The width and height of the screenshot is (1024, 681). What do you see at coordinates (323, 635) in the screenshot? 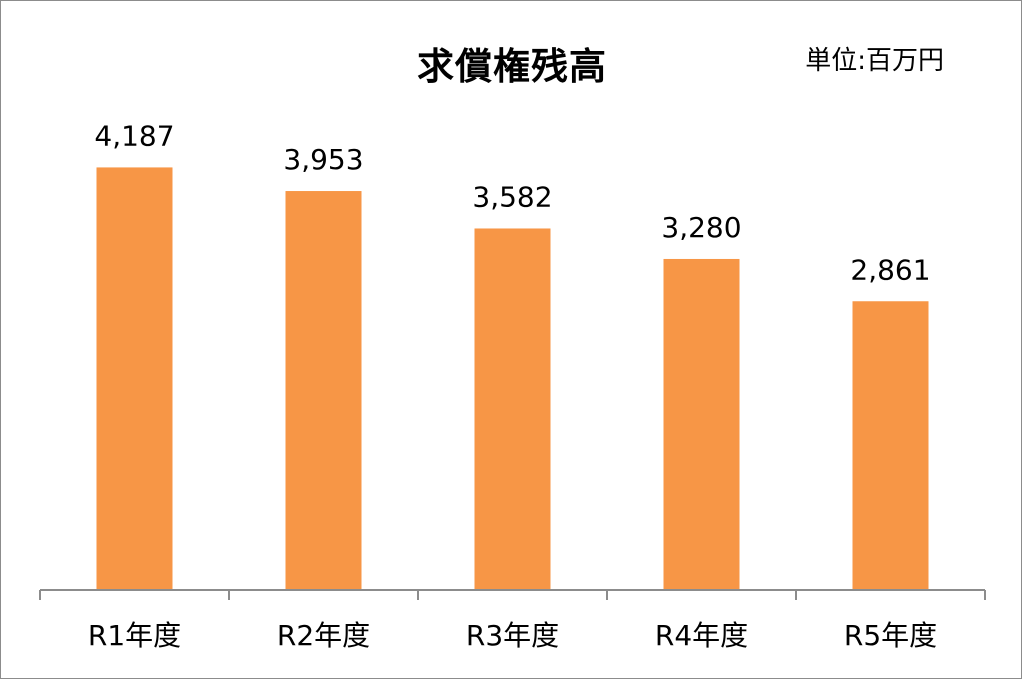
I see `category-label-2: R2年度` at bounding box center [323, 635].